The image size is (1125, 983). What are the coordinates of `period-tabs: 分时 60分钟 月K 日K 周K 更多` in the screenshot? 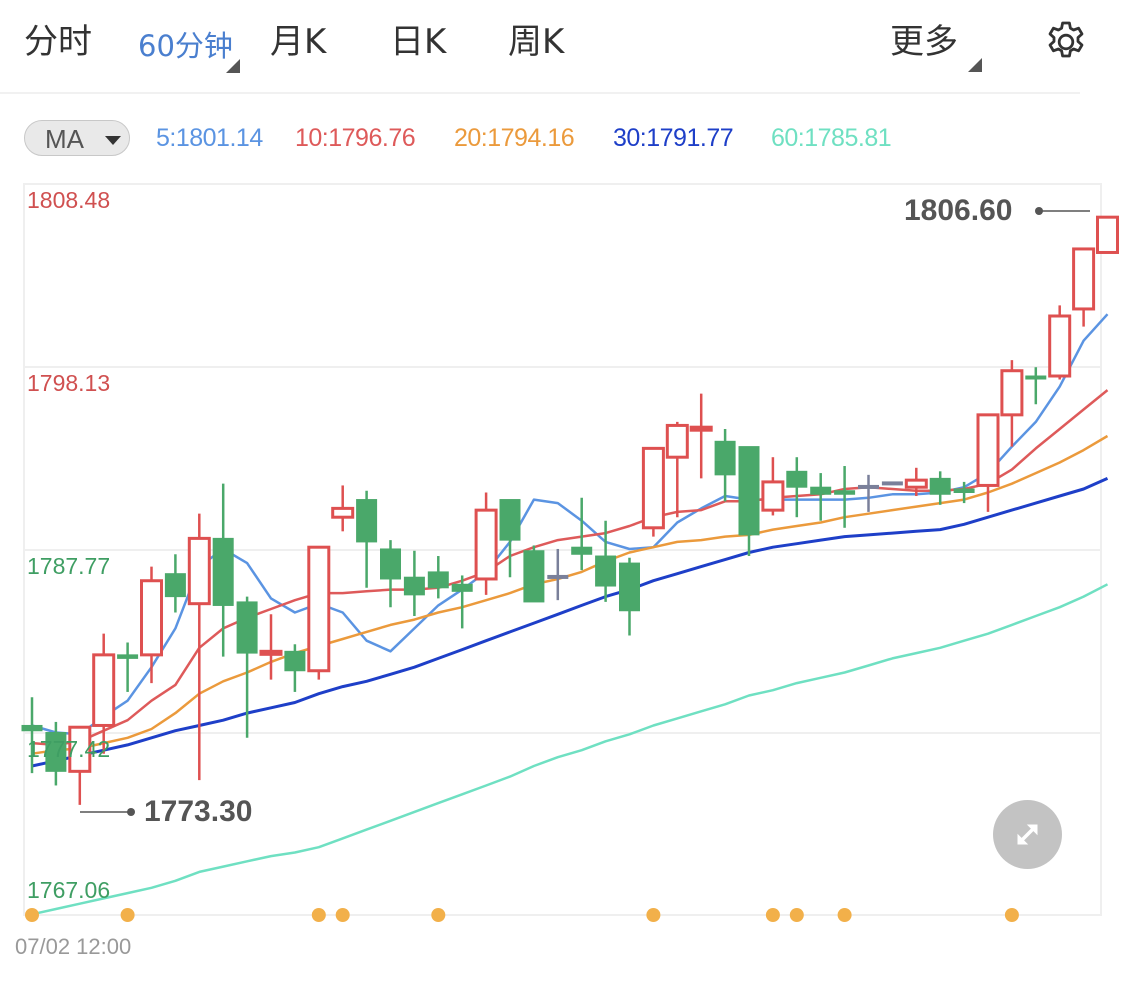 It's located at (542, 47).